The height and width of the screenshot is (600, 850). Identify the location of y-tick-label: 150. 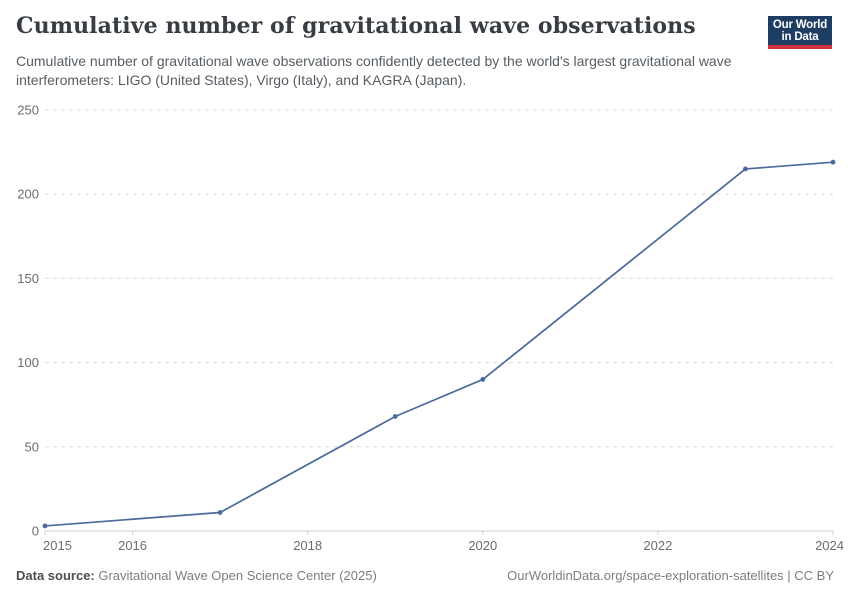
(28, 278).